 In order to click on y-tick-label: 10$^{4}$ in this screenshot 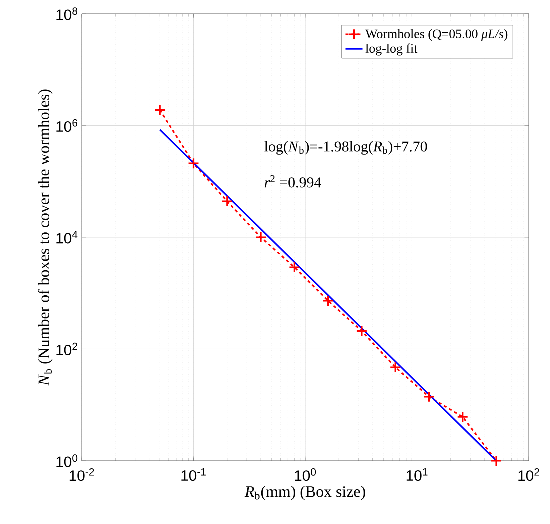, I will do `click(67, 237)`.